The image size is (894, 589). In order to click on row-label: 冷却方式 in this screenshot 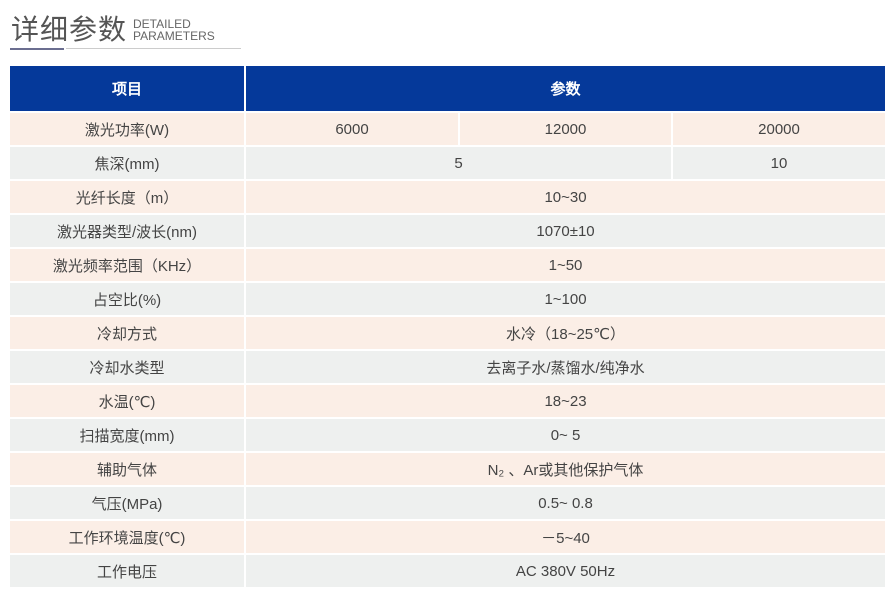, I will do `click(128, 332)`.